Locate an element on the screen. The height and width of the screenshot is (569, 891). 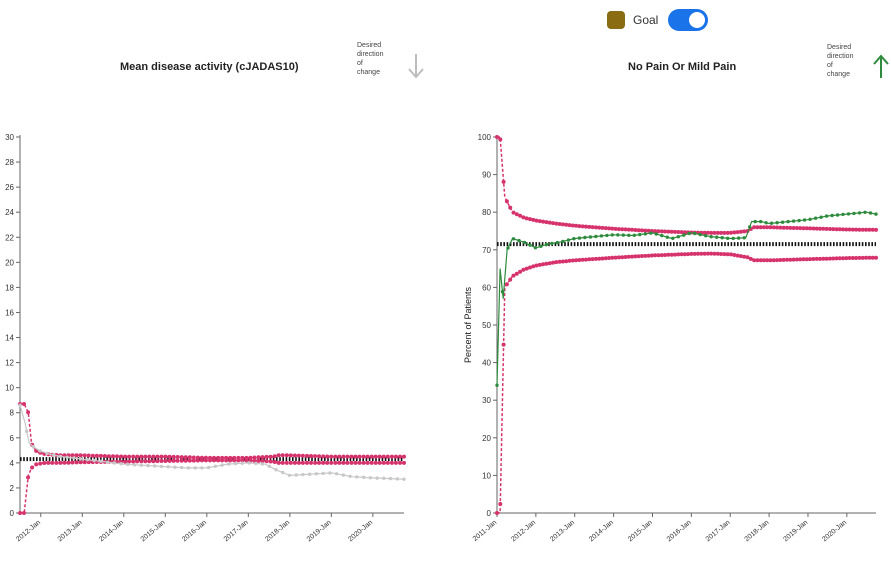
x-tick-label: 2012-Jan is located at coordinates (523, 531).